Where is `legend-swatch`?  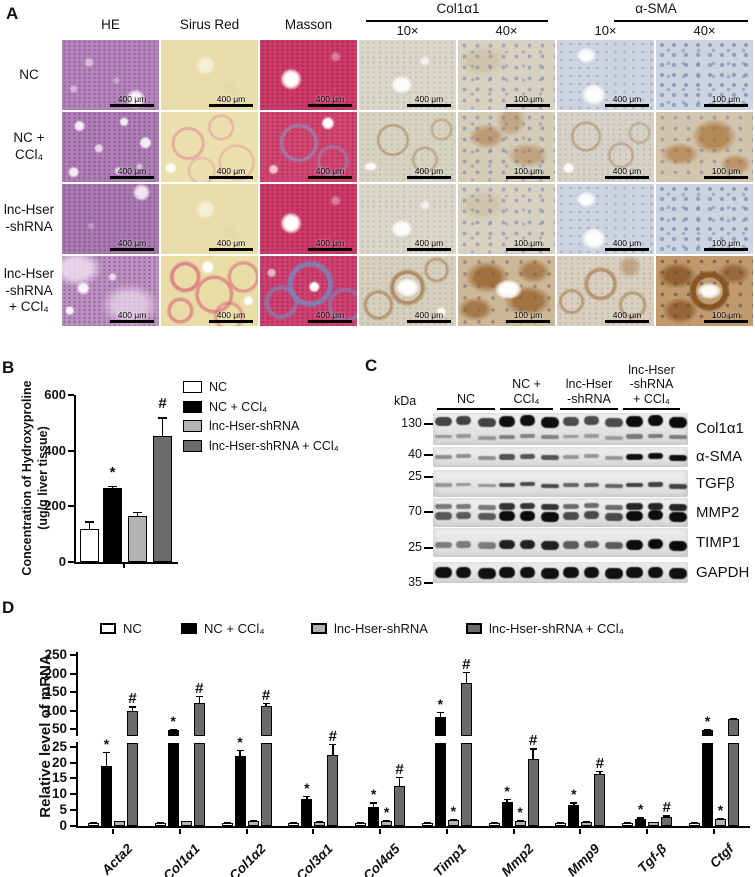
legend-swatch is located at coordinates (474, 628).